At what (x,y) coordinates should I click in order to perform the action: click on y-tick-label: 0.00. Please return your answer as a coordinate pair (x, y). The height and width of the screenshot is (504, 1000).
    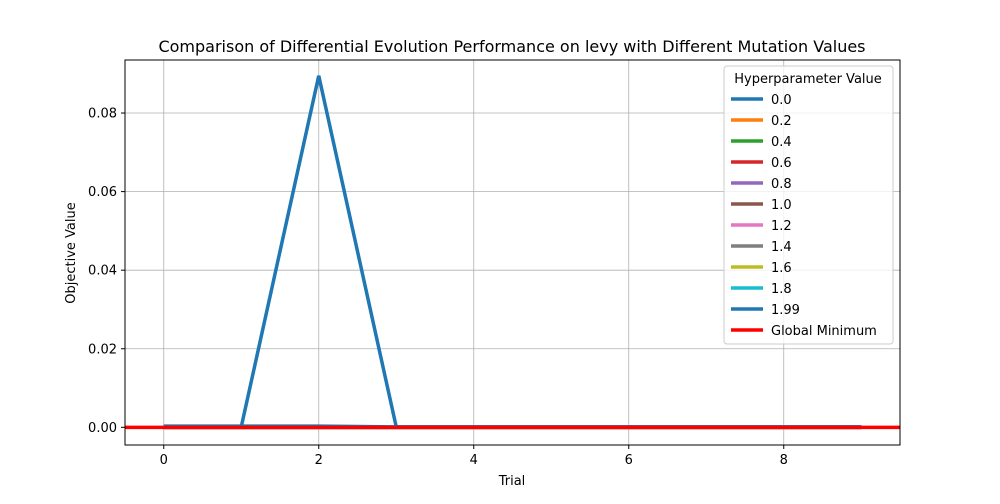
    Looking at the image, I should click on (102, 428).